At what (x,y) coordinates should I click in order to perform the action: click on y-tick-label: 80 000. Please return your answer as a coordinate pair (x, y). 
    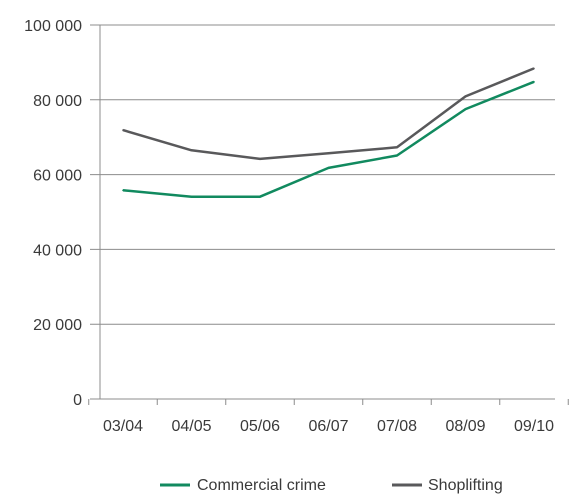
    Looking at the image, I should click on (57, 101).